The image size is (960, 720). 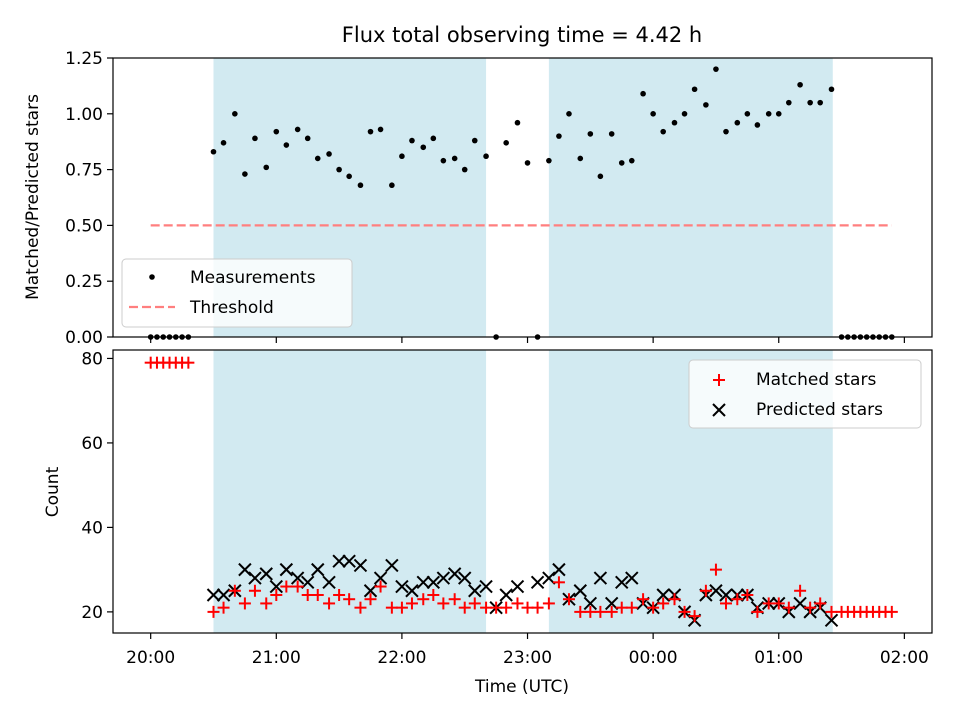 I want to click on top-y-tick-label: 0.75, so click(x=84, y=171).